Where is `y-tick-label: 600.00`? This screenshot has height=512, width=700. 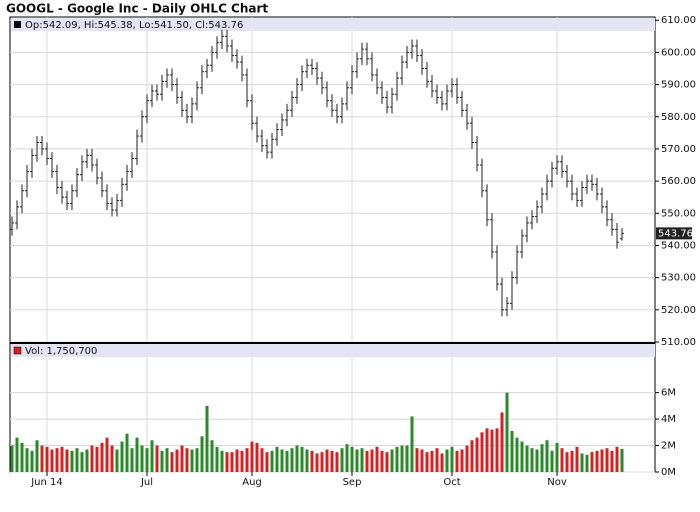 y-tick-label: 600.00 is located at coordinates (678, 52).